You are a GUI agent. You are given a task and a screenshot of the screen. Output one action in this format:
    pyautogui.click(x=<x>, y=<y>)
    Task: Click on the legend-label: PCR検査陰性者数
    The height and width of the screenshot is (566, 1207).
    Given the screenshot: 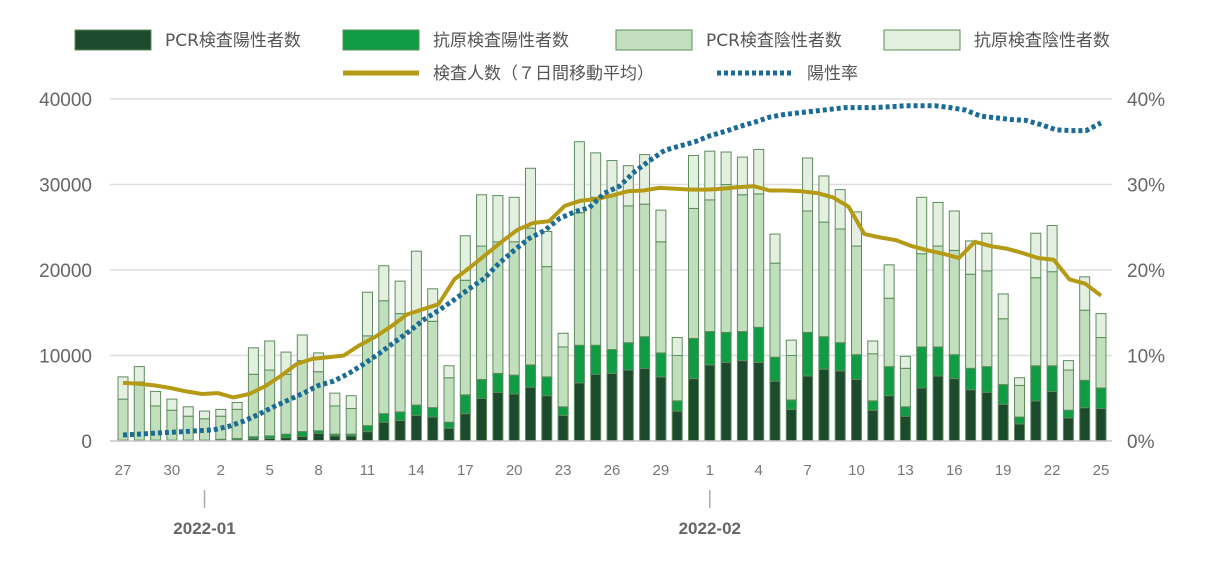 What is the action you would take?
    pyautogui.click(x=774, y=41)
    